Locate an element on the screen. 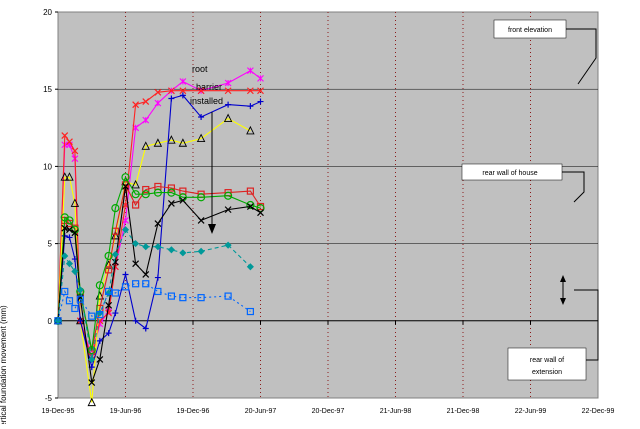 The image size is (640, 429). rear-wall-house-leader is located at coordinates (573, 187).